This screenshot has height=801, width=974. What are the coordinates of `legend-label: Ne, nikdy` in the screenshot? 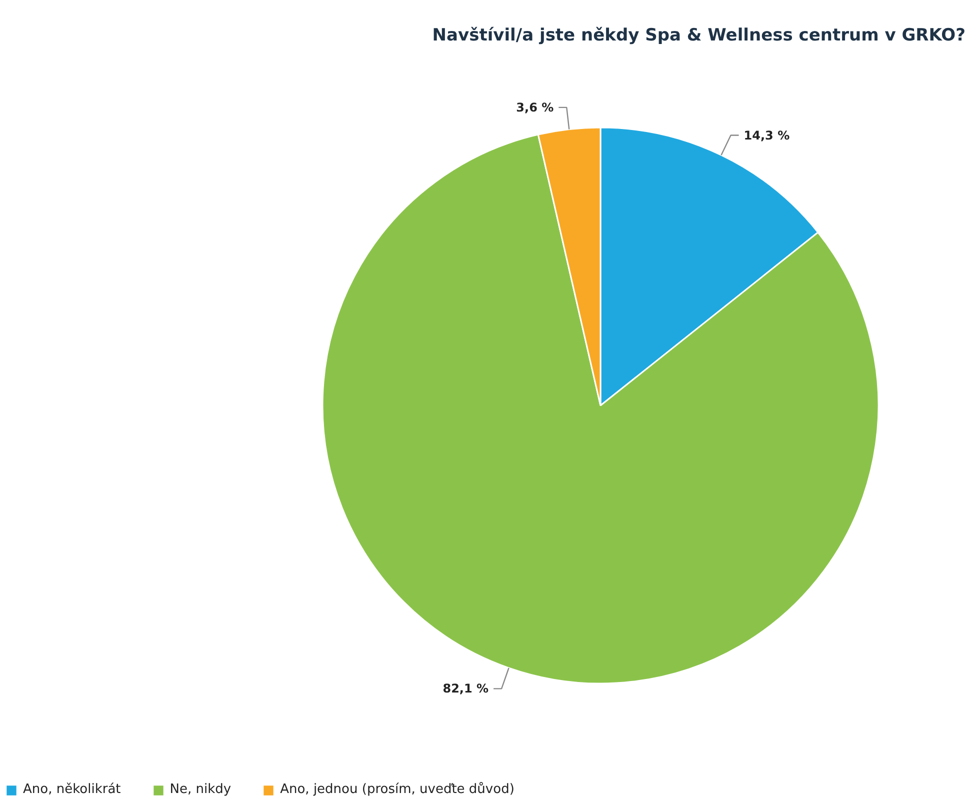 It's located at (201, 789).